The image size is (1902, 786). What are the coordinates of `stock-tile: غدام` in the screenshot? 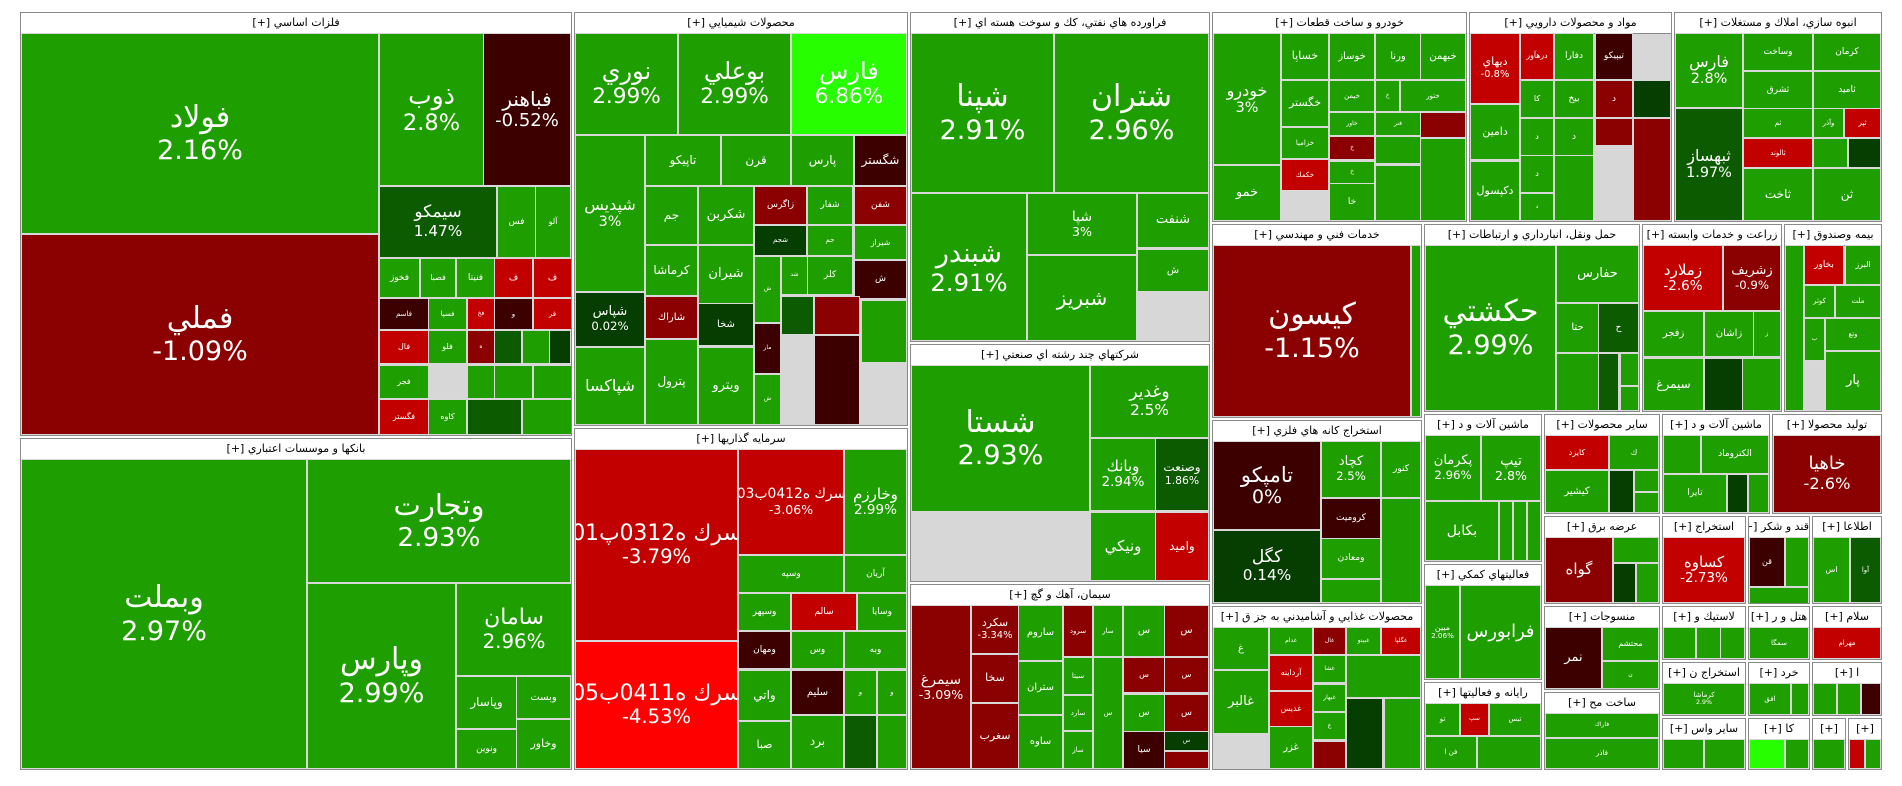 It's located at (1291, 641).